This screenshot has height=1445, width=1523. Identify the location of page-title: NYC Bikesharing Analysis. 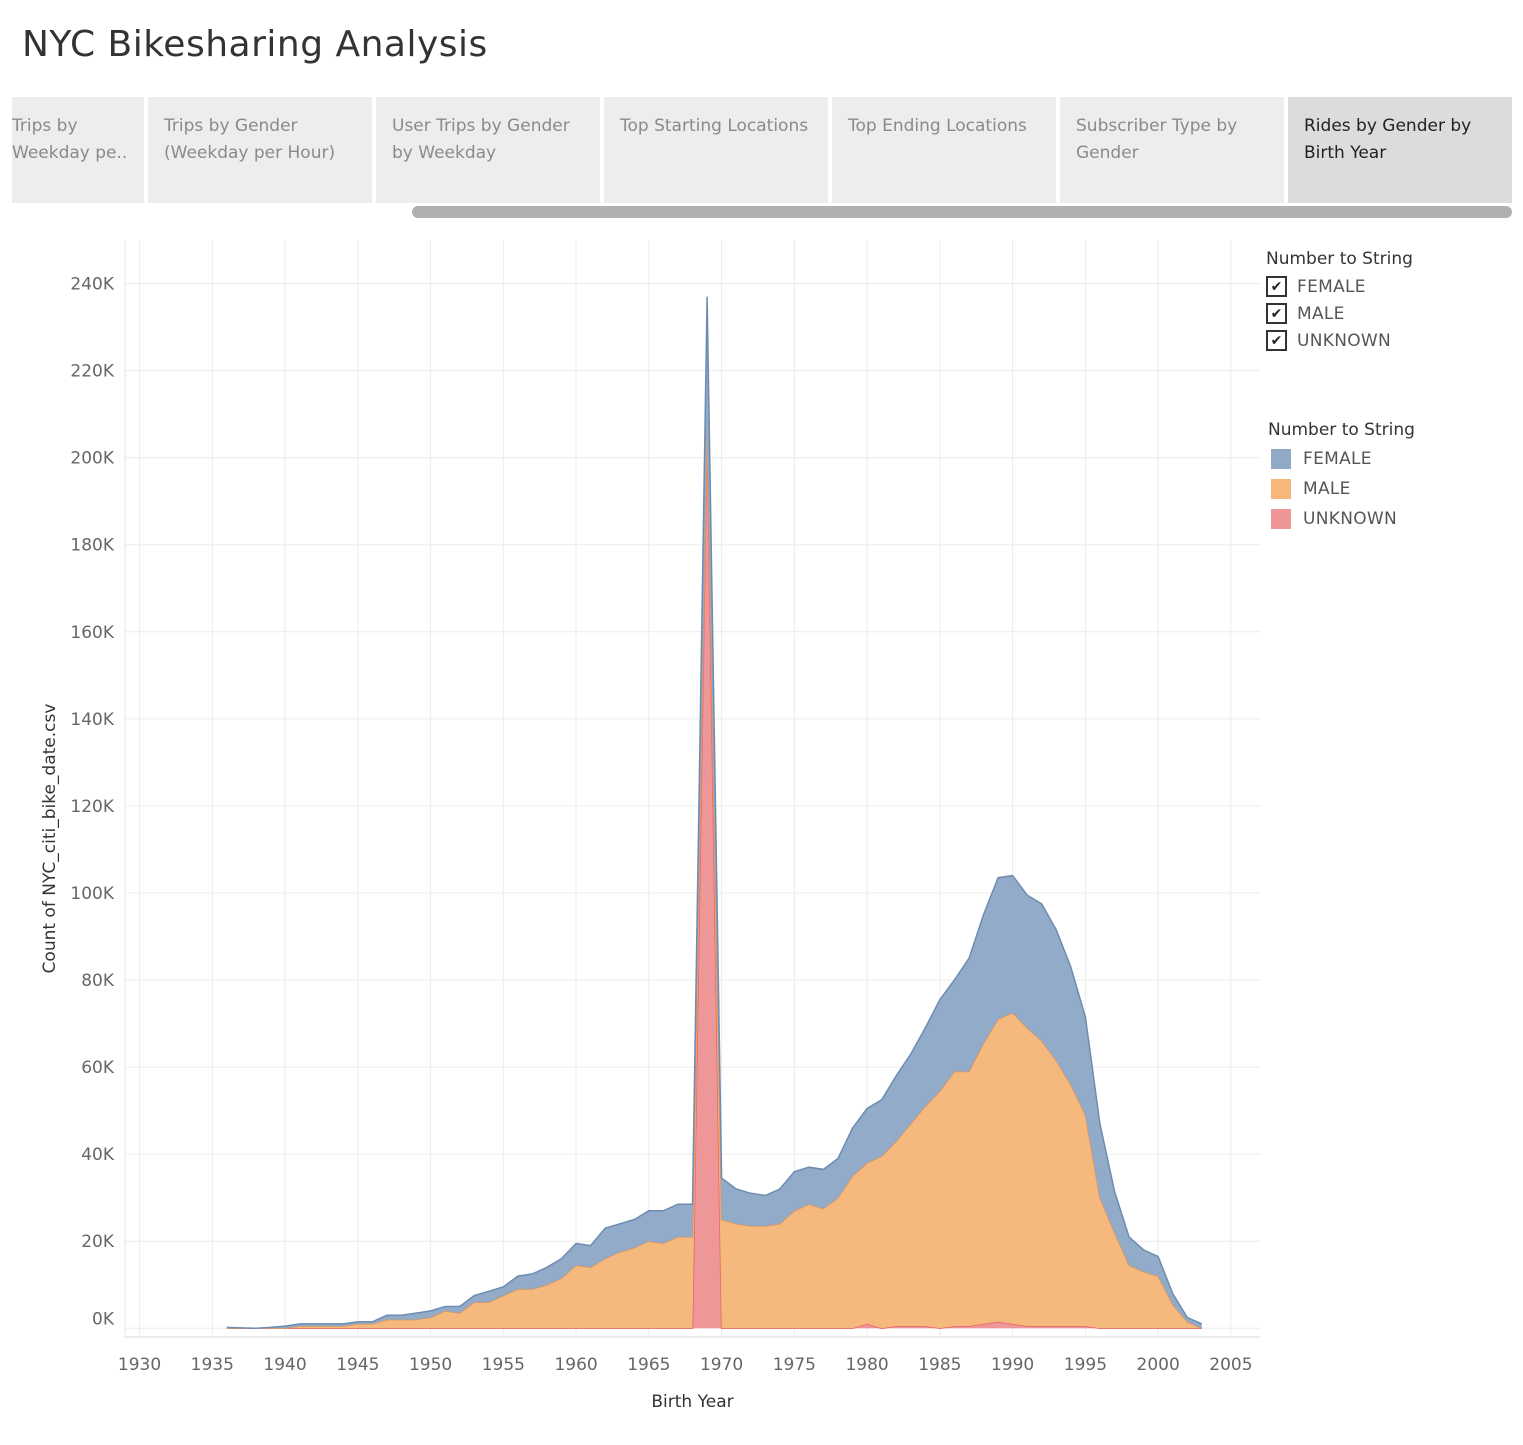
(255, 44).